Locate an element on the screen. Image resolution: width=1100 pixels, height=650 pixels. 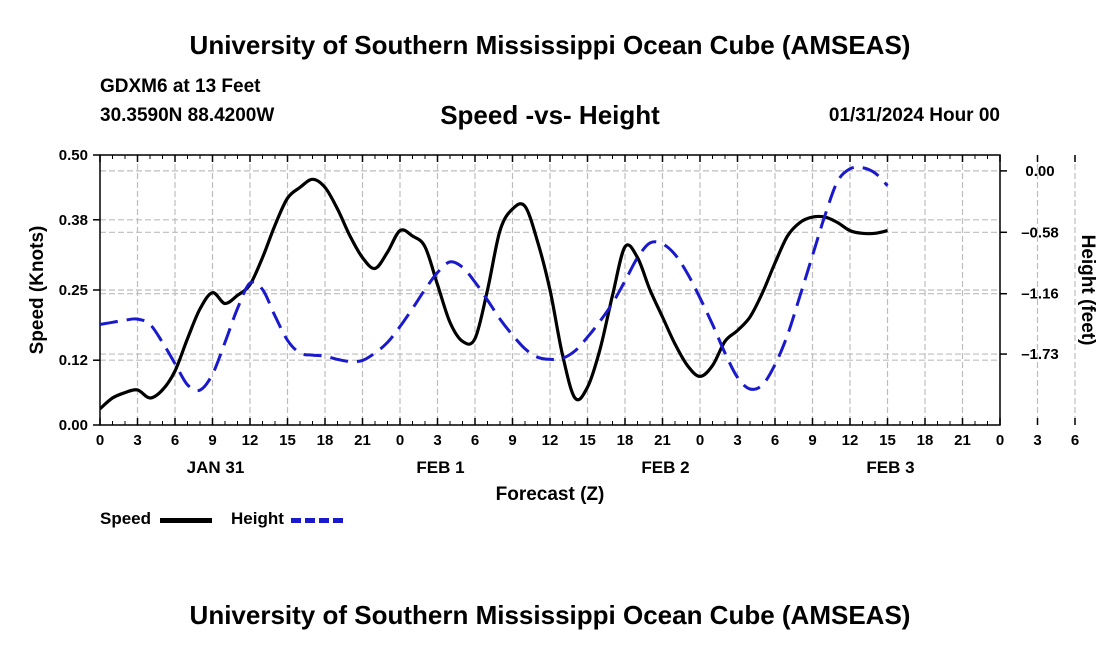
y-tick-label: 0.12 is located at coordinates (73, 360).